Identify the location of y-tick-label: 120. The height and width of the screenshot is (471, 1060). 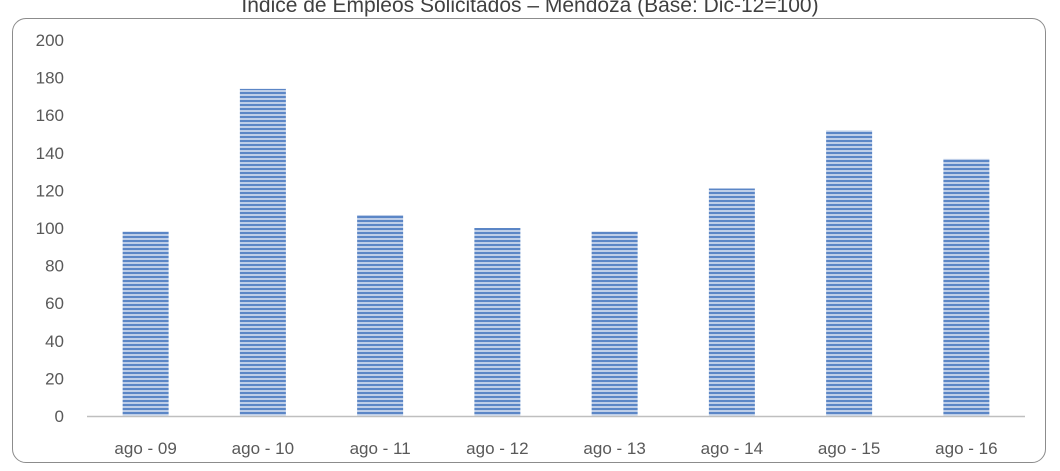
(50, 190).